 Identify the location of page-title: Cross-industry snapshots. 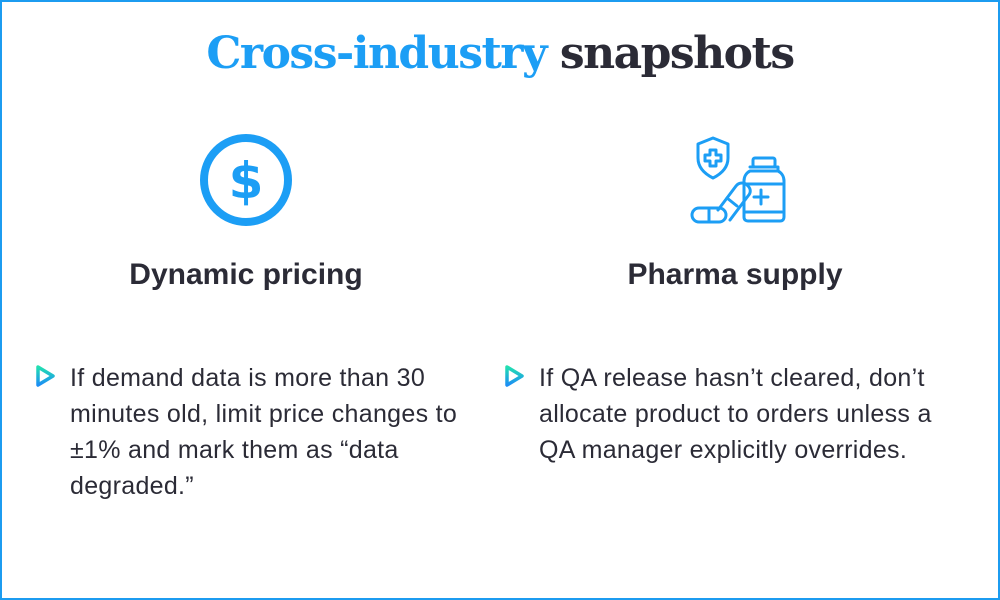
(500, 53).